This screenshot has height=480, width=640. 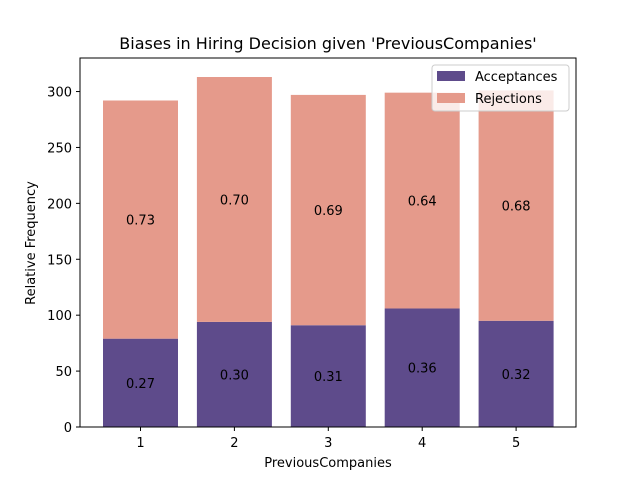 What do you see at coordinates (451, 76) in the screenshot?
I see `legend-swatch-acceptances` at bounding box center [451, 76].